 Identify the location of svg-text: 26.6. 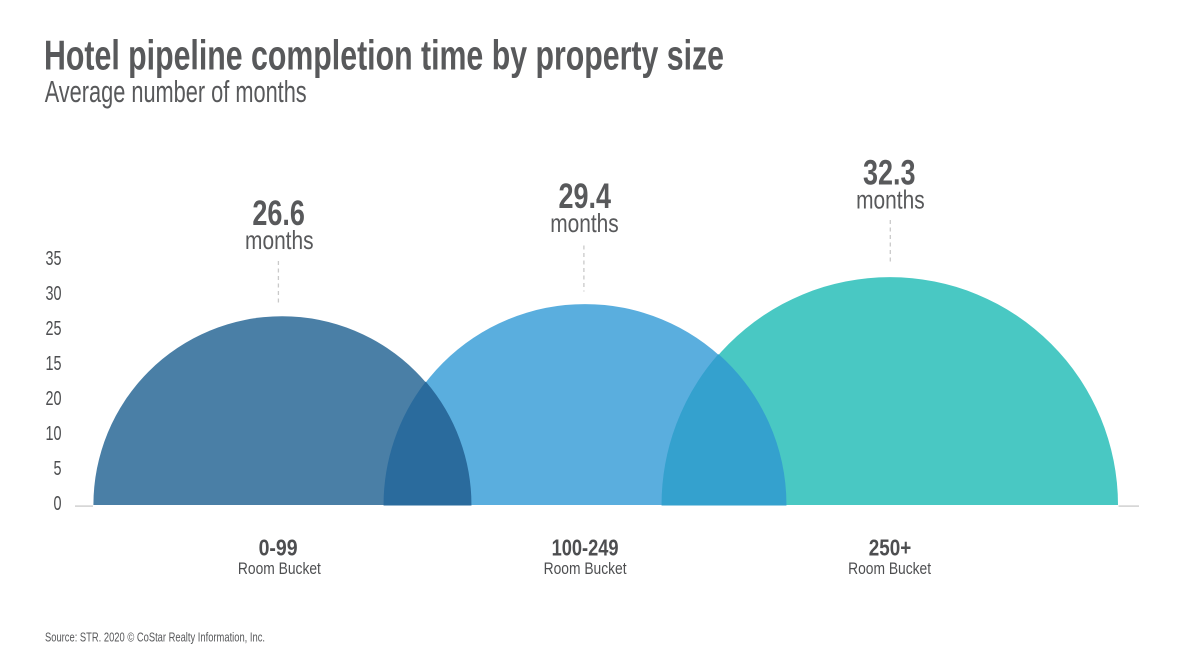
(278, 213).